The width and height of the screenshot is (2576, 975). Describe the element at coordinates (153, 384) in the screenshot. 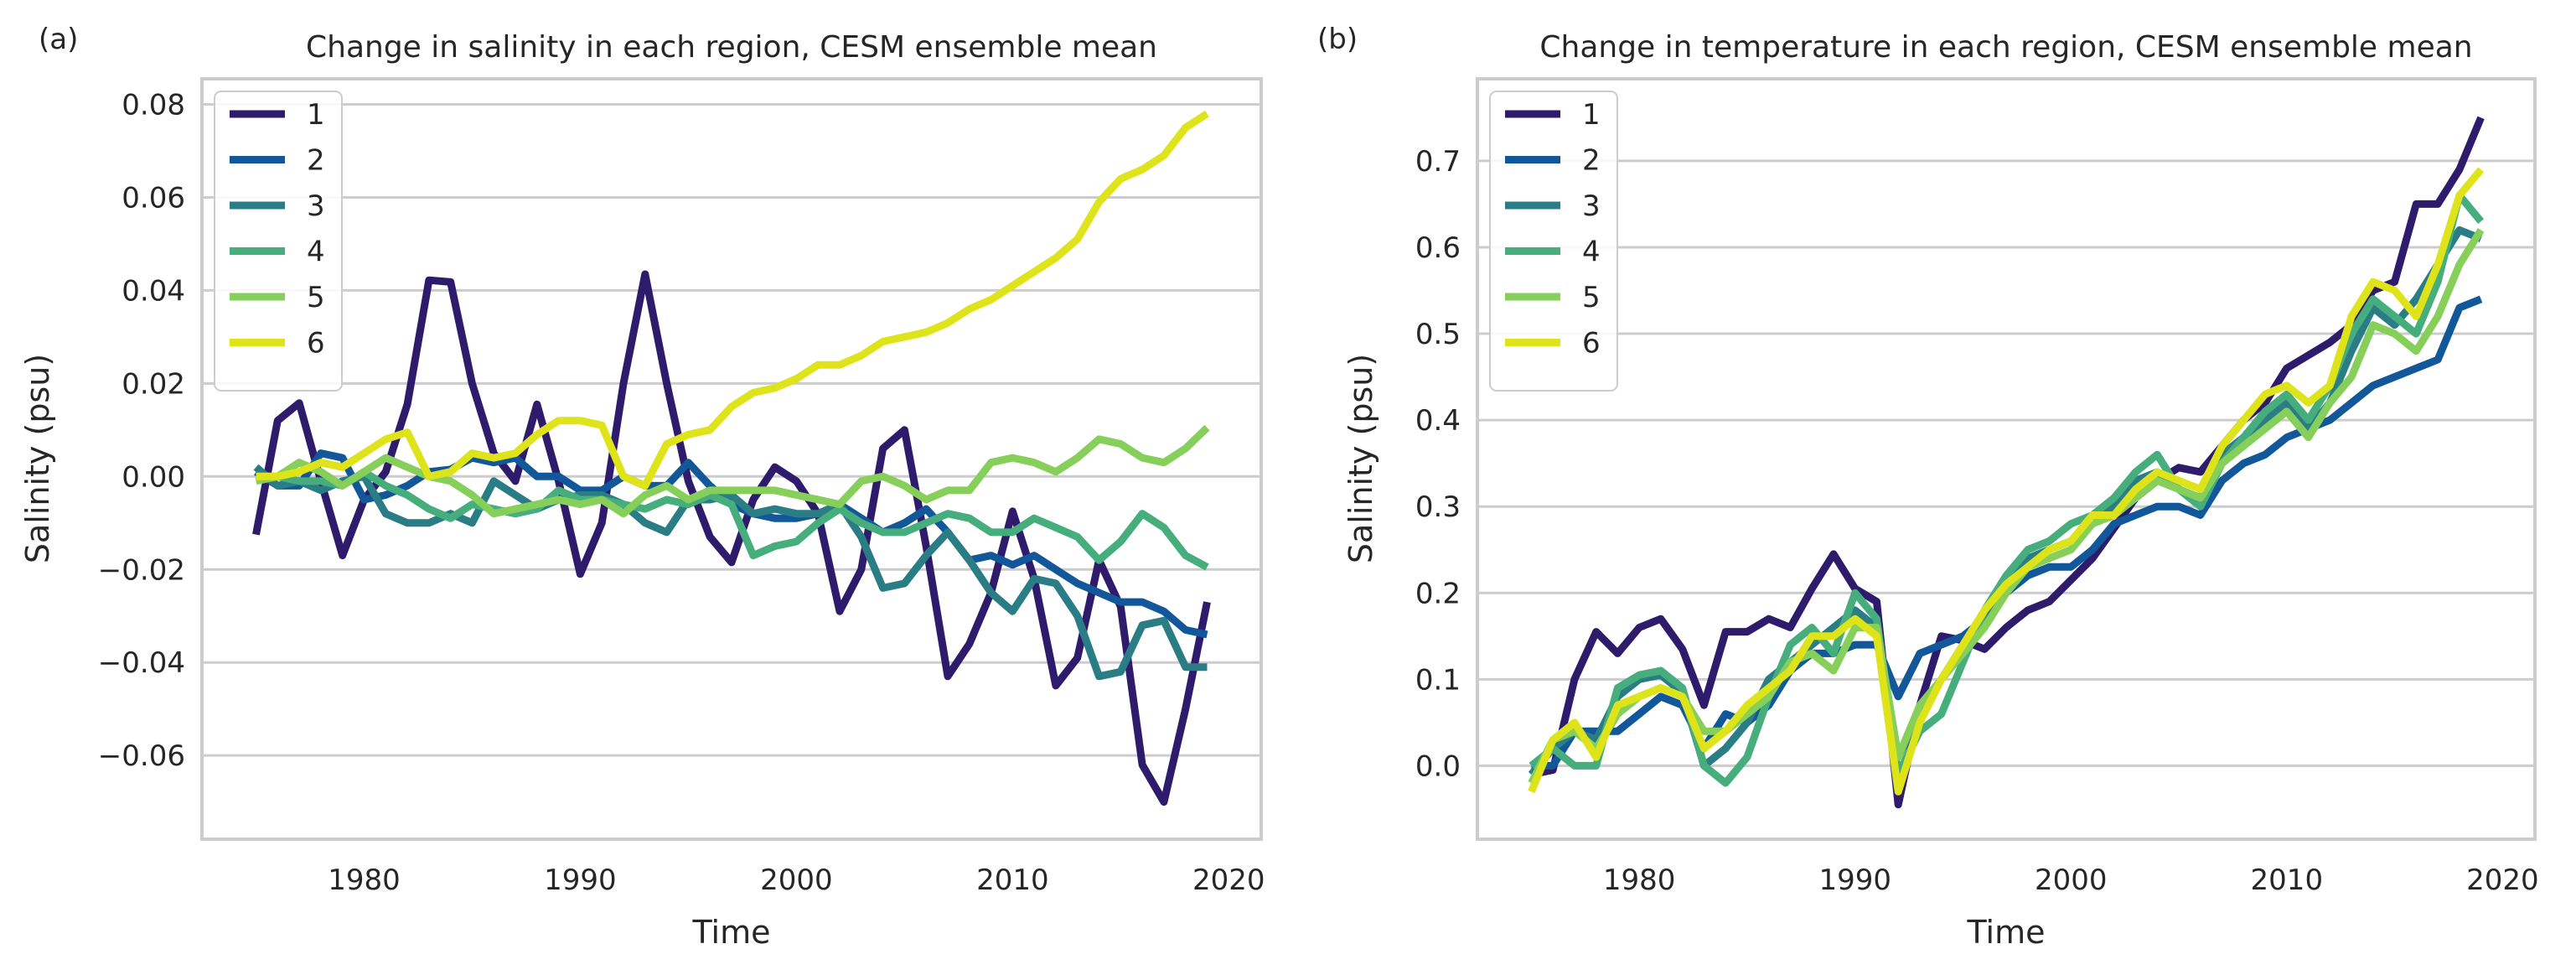

I see `y-tick-label: 0.02` at that location.